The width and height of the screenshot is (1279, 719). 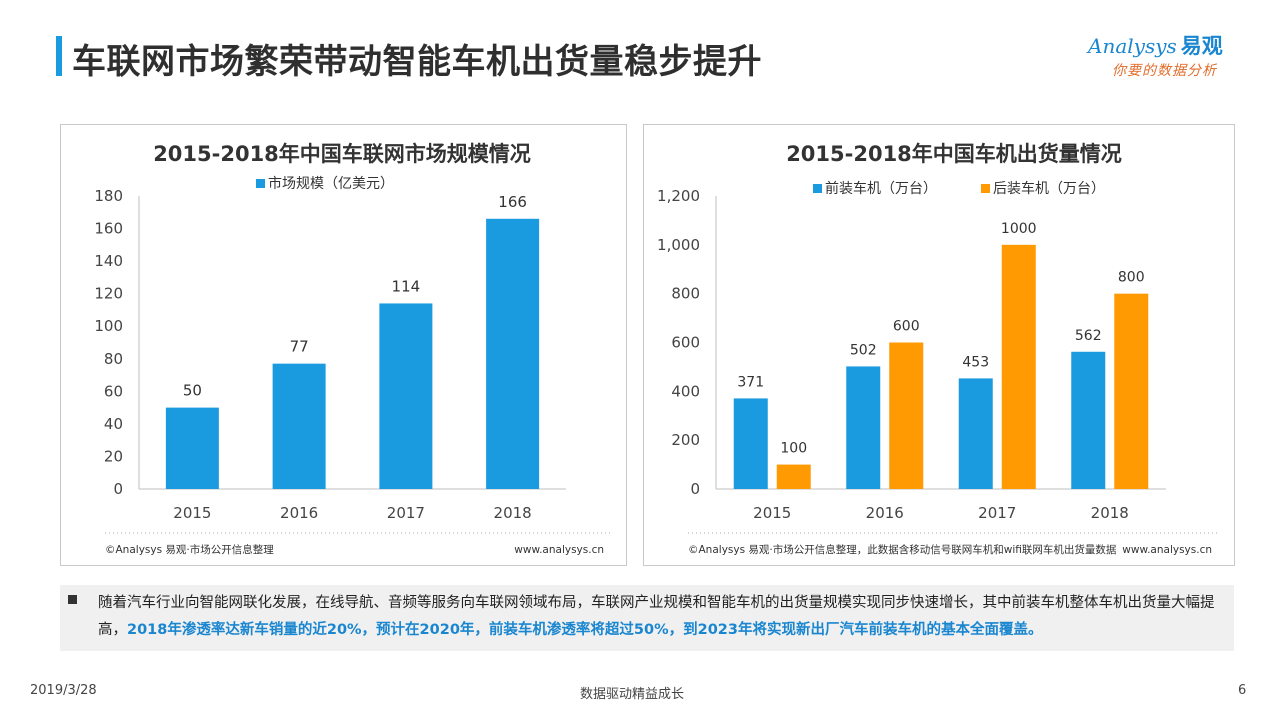 What do you see at coordinates (750, 382) in the screenshot?
I see `chart-2-data-label: 371` at bounding box center [750, 382].